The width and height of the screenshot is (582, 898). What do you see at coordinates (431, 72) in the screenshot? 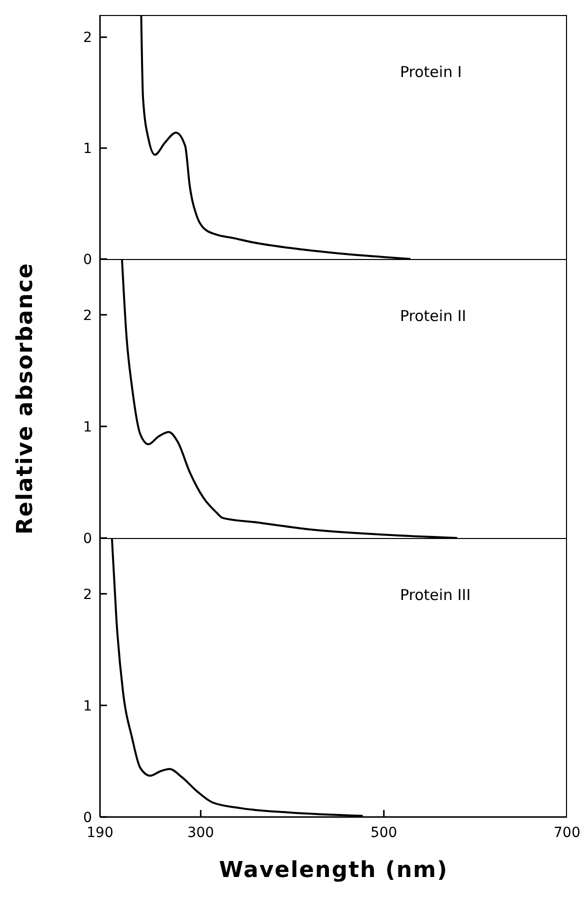
I see `annotation: Protein I` at bounding box center [431, 72].